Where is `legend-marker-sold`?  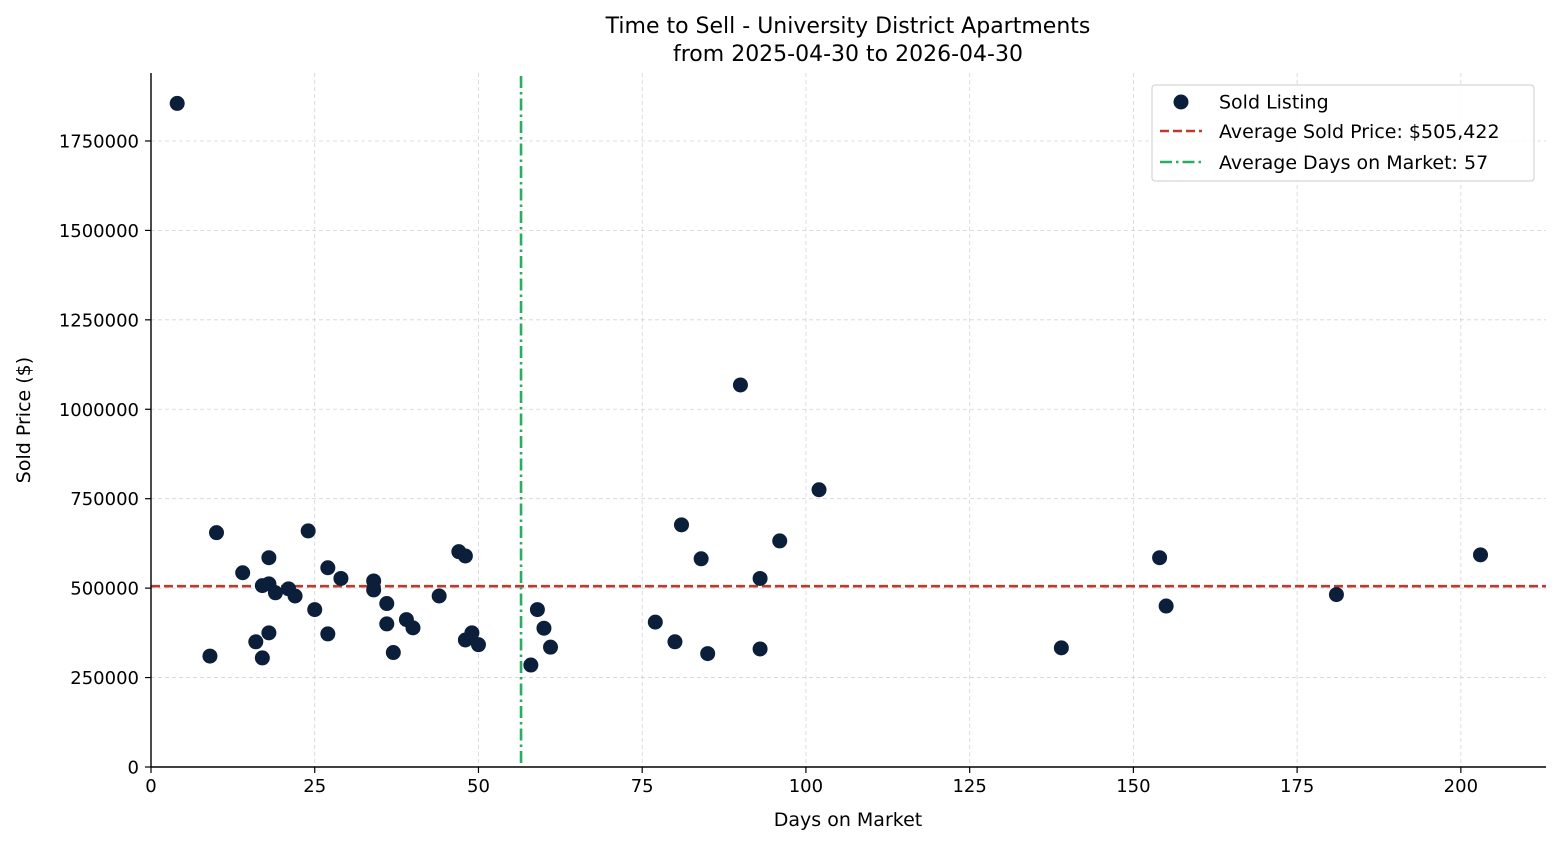
legend-marker-sold is located at coordinates (1181, 102).